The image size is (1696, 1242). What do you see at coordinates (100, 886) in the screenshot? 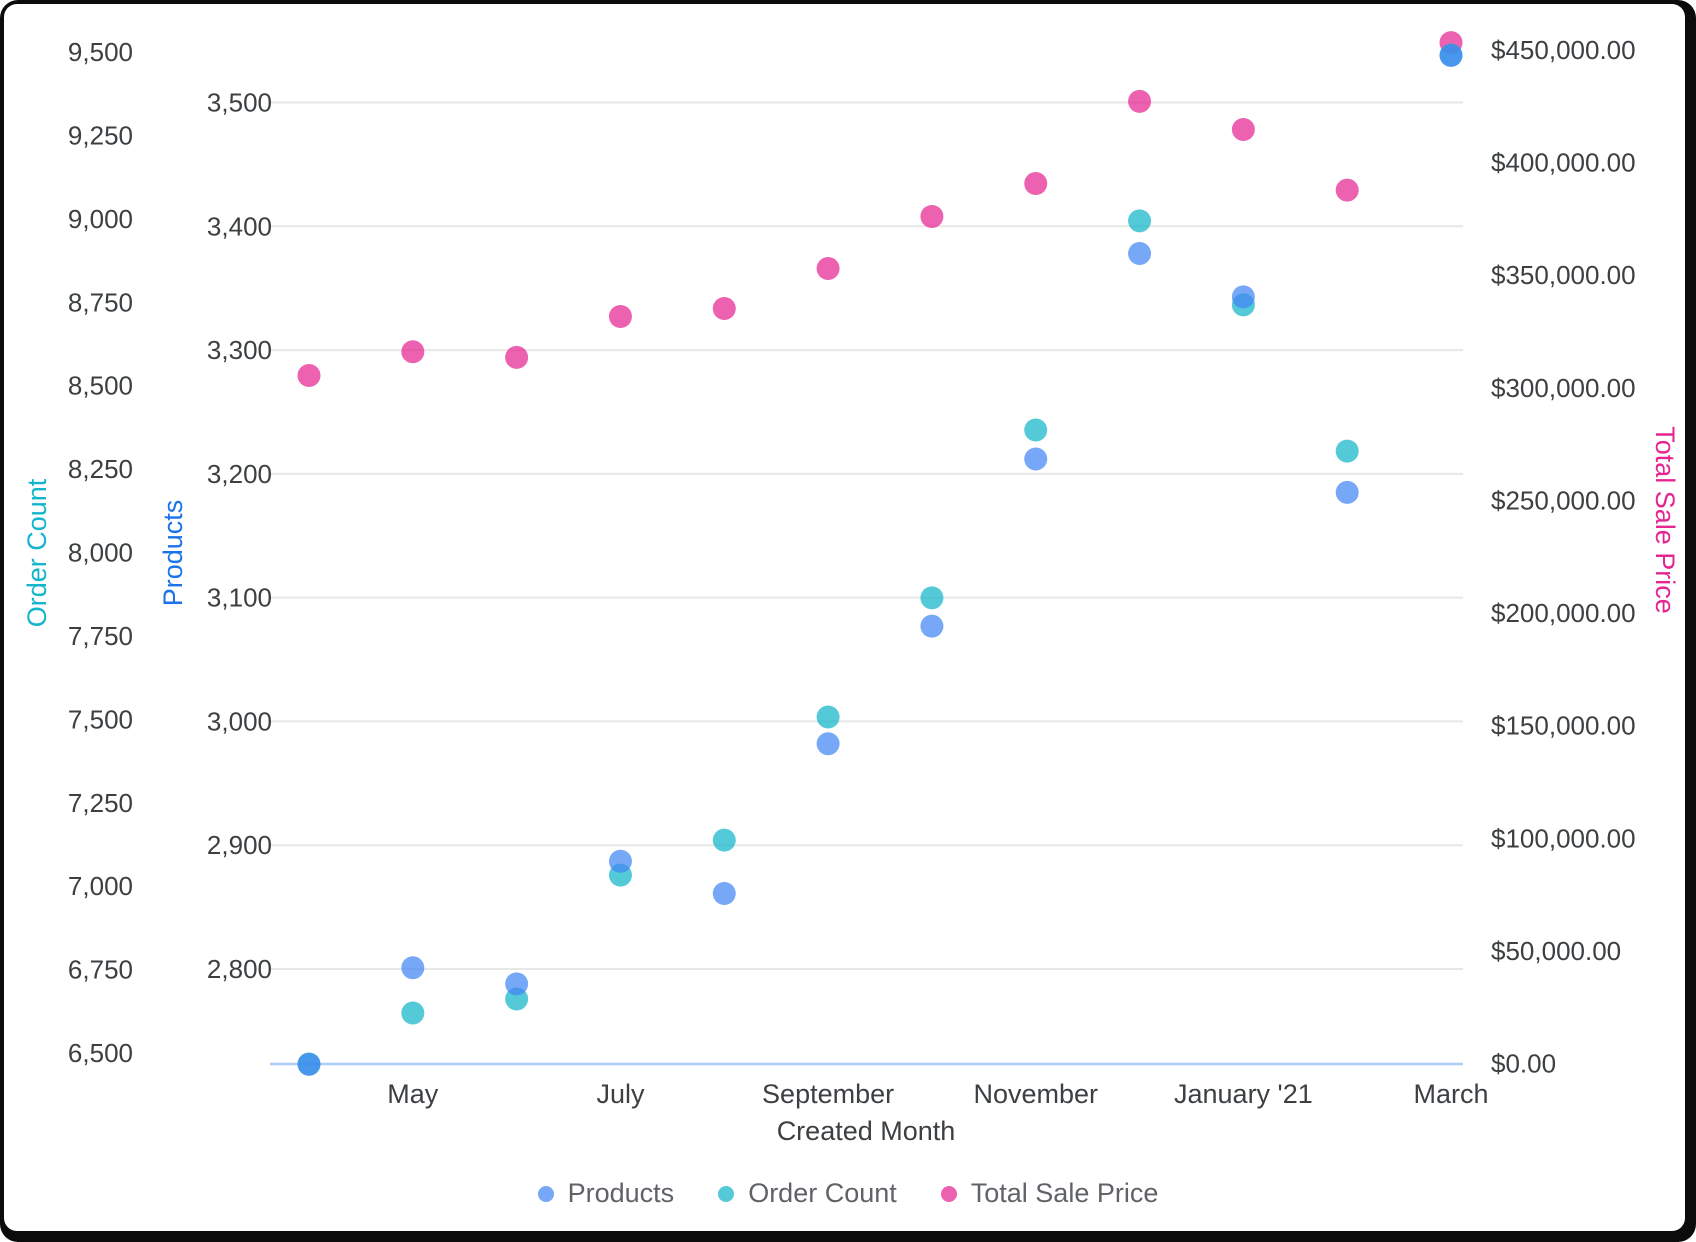
I see `order-count-tick-label: 7,000` at bounding box center [100, 886].